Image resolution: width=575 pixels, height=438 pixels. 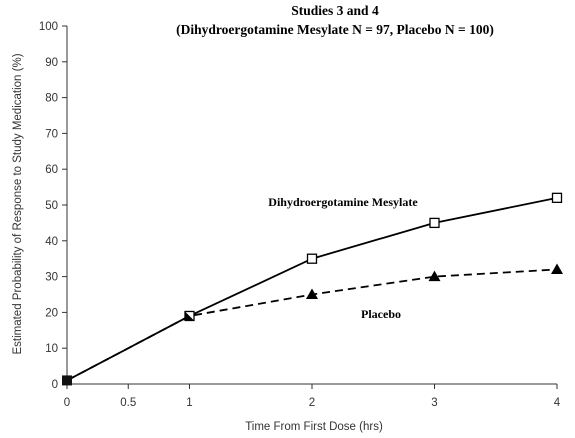 I want to click on origin-point-marker, so click(x=67, y=380).